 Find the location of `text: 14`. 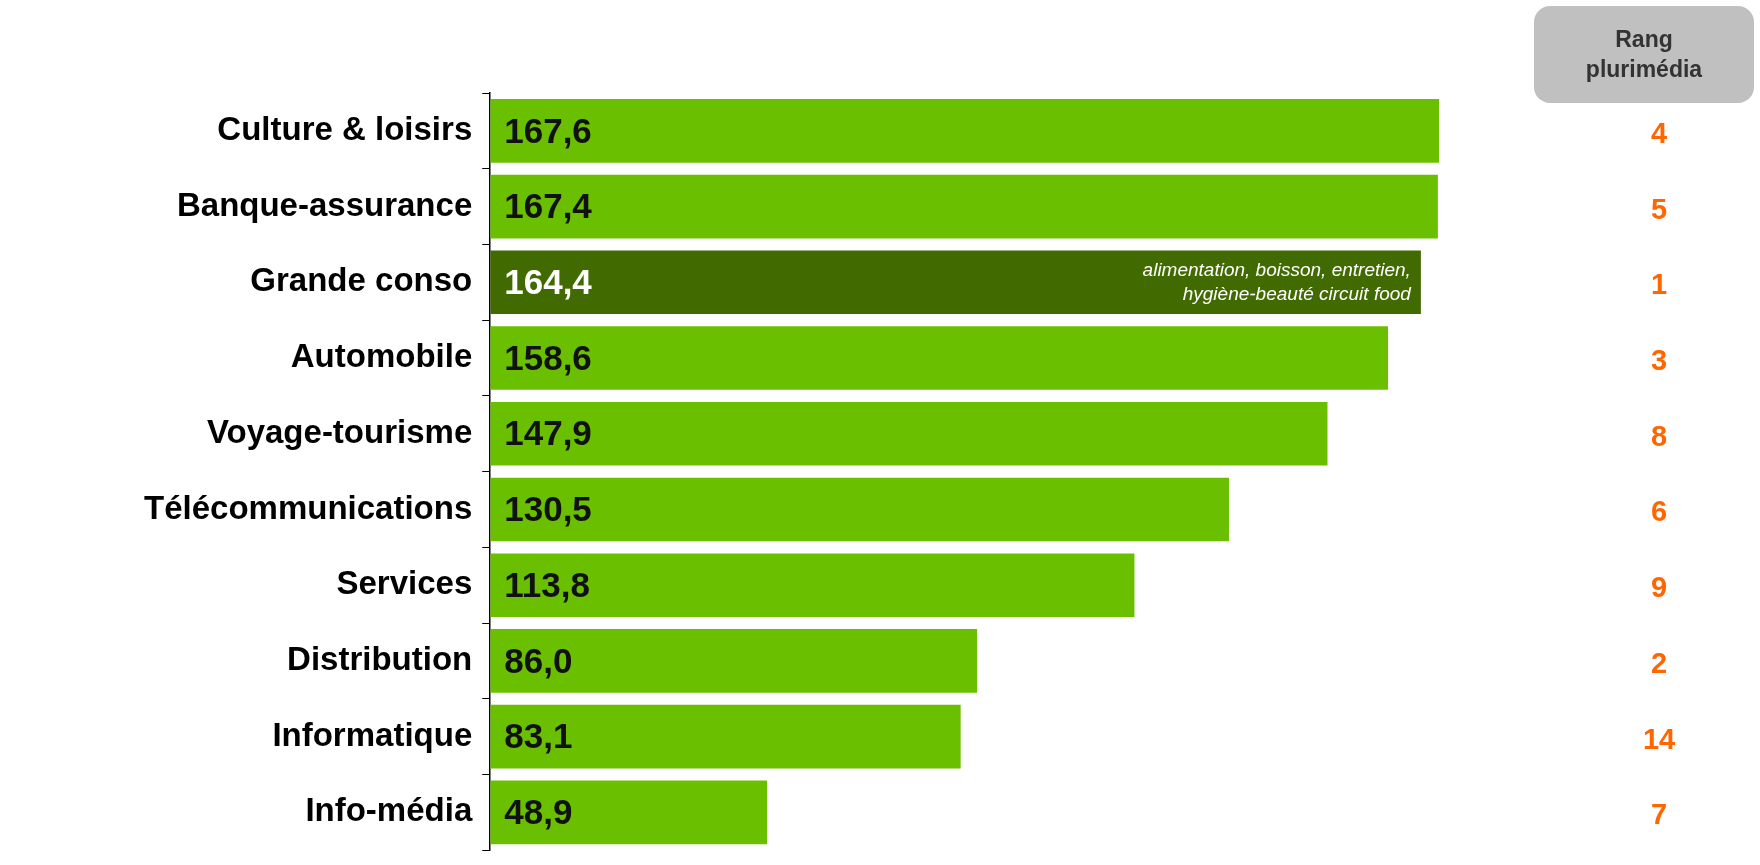

text: 14 is located at coordinates (1659, 738).